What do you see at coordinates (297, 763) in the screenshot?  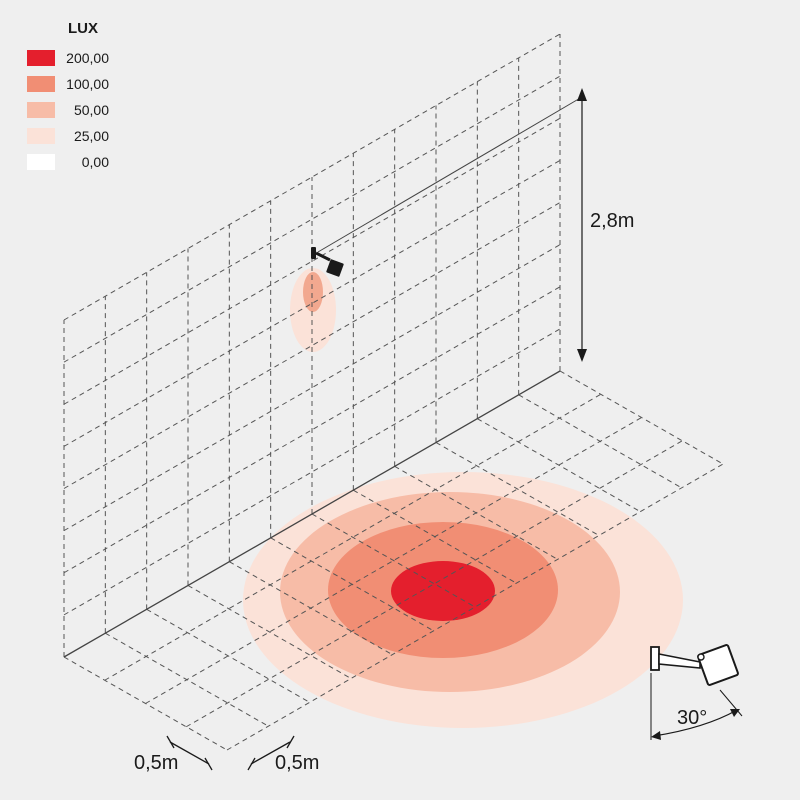 I see `grid-spacing-label-y: 0,5m` at bounding box center [297, 763].